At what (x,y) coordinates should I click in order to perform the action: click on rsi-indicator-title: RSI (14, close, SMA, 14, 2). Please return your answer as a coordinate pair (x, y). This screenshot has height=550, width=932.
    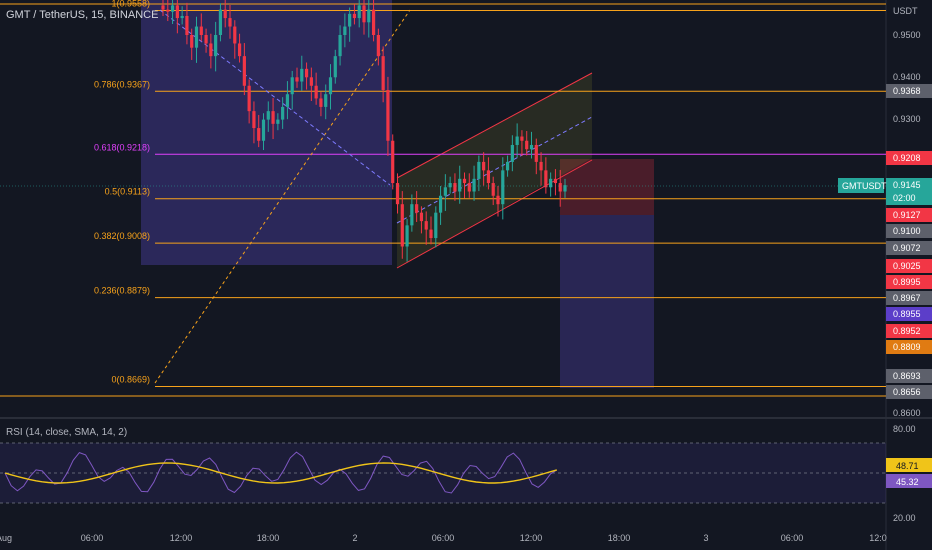
    Looking at the image, I should click on (67, 432).